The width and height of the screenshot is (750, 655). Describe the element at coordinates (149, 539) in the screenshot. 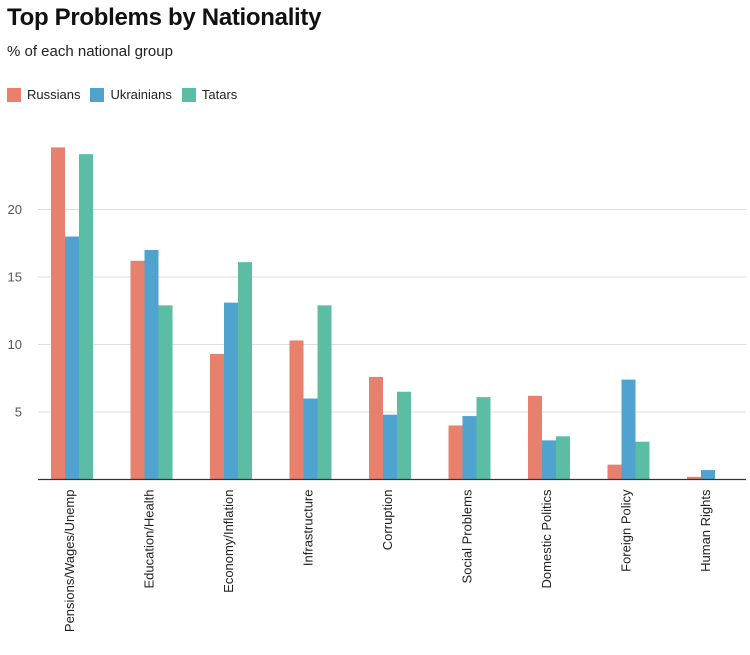

I see `x-tick-label-education-health: Education/Health` at that location.